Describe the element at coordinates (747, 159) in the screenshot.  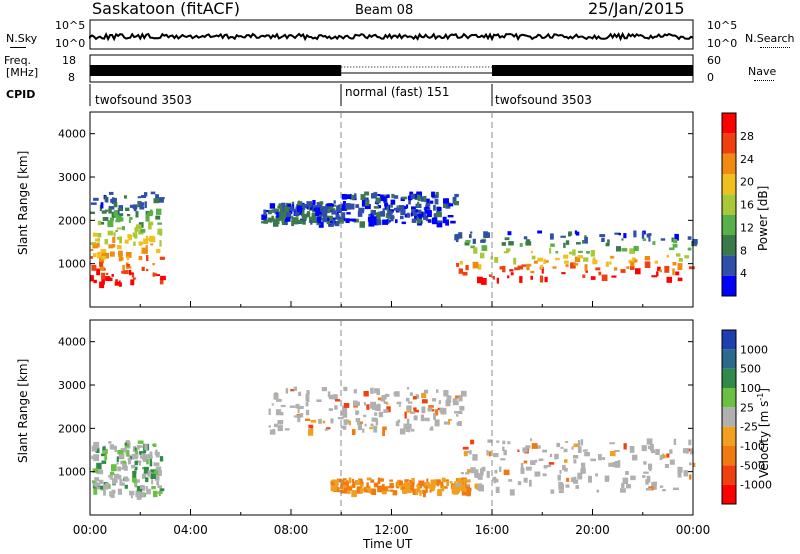
I see `power-colorbar-tick: 24` at that location.